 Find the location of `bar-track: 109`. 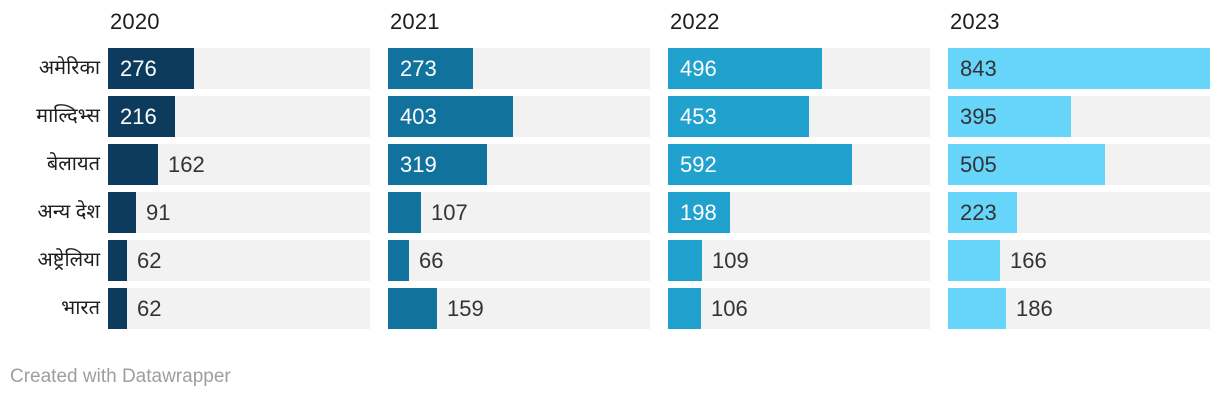

bar-track: 109 is located at coordinates (799, 260).